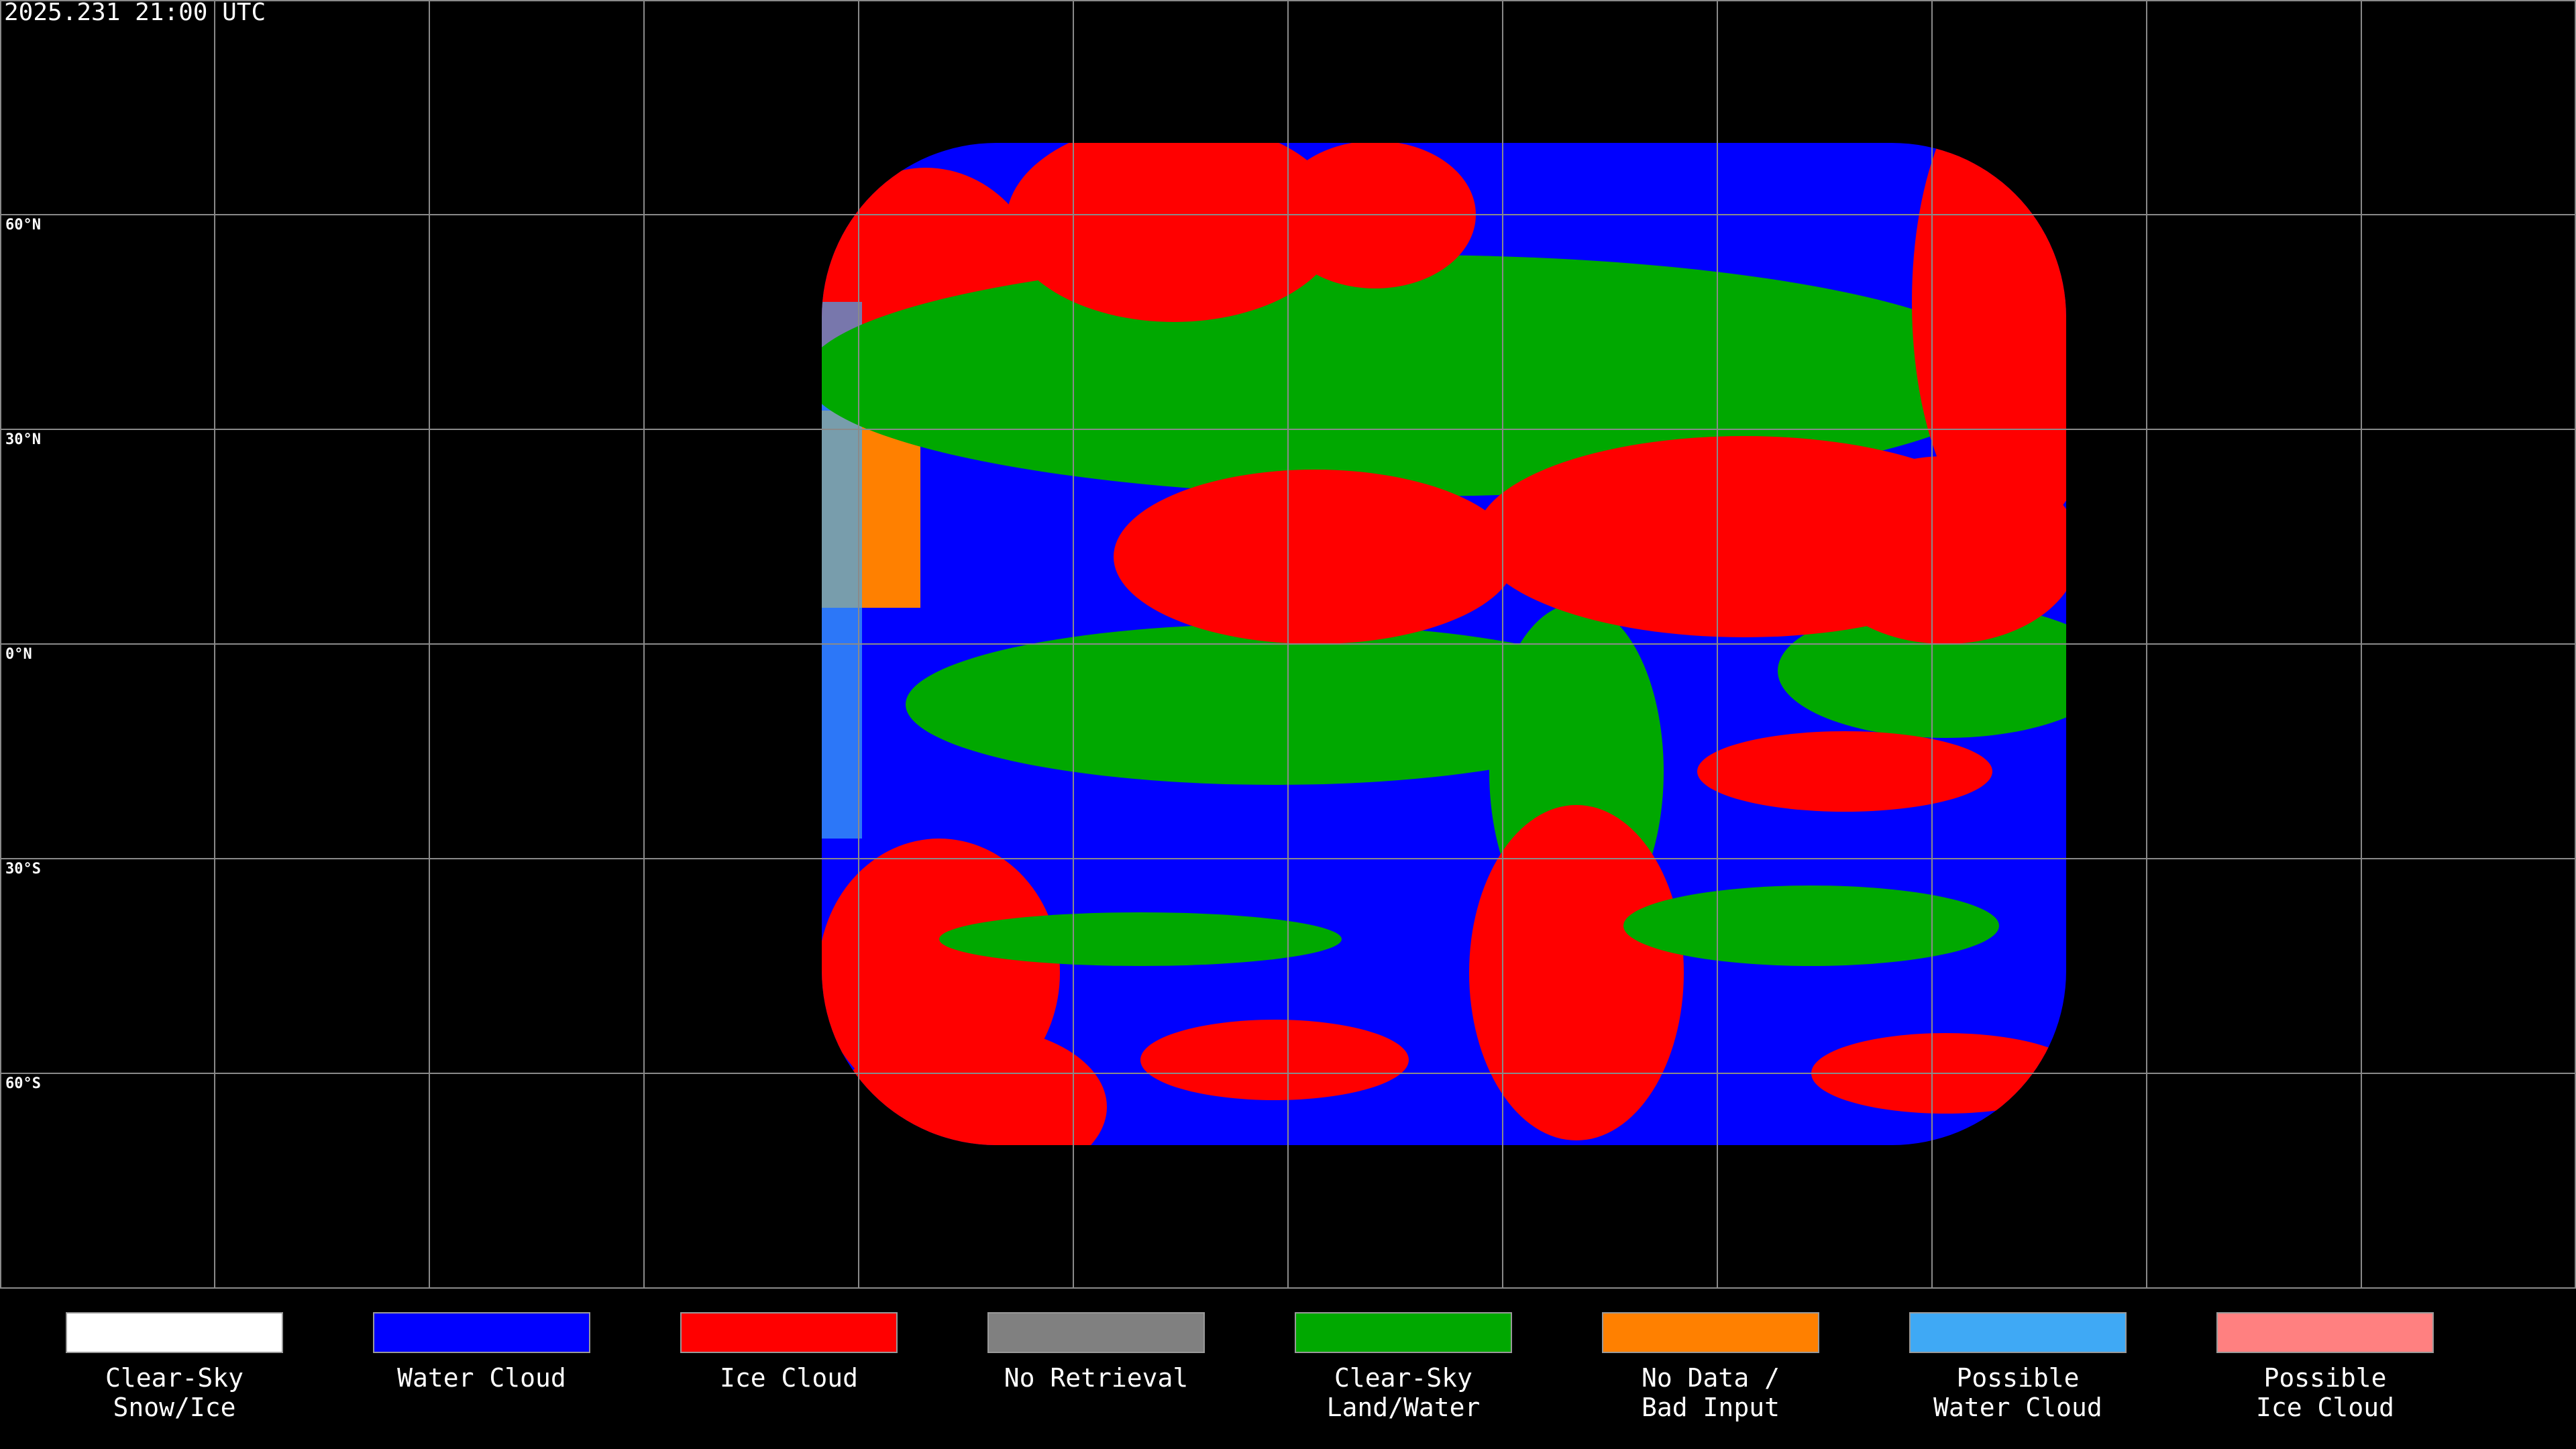 The height and width of the screenshot is (1449, 2576). What do you see at coordinates (135, 13) in the screenshot?
I see `timestamp: 2025.231 21:00 UTC` at bounding box center [135, 13].